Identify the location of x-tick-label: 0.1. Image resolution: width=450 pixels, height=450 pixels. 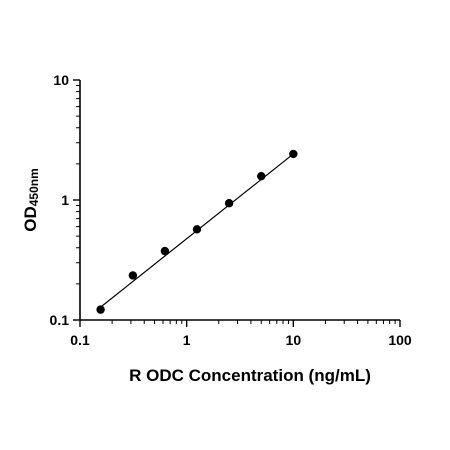
(80, 340).